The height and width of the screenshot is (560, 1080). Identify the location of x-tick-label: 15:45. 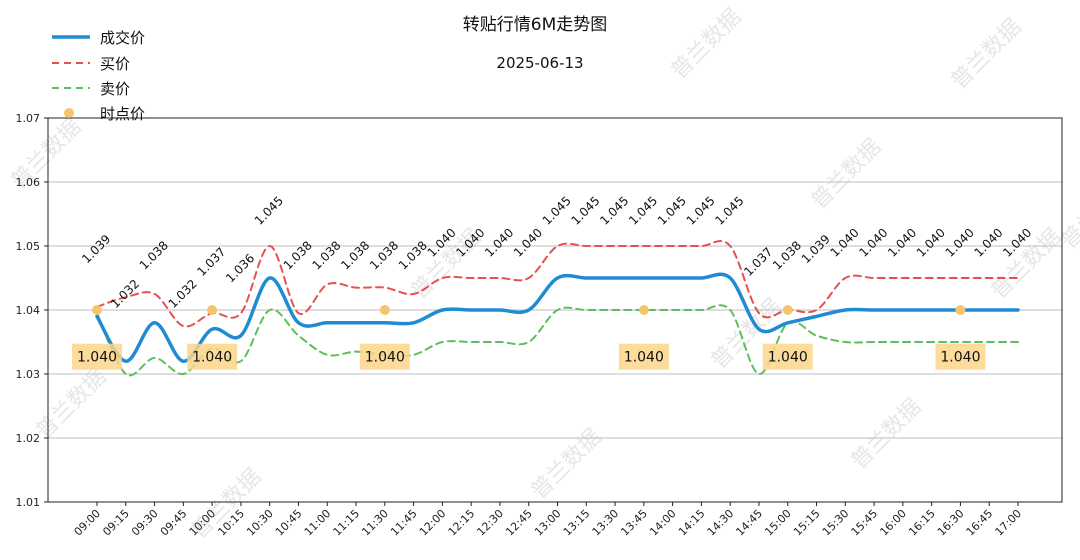
(865, 523).